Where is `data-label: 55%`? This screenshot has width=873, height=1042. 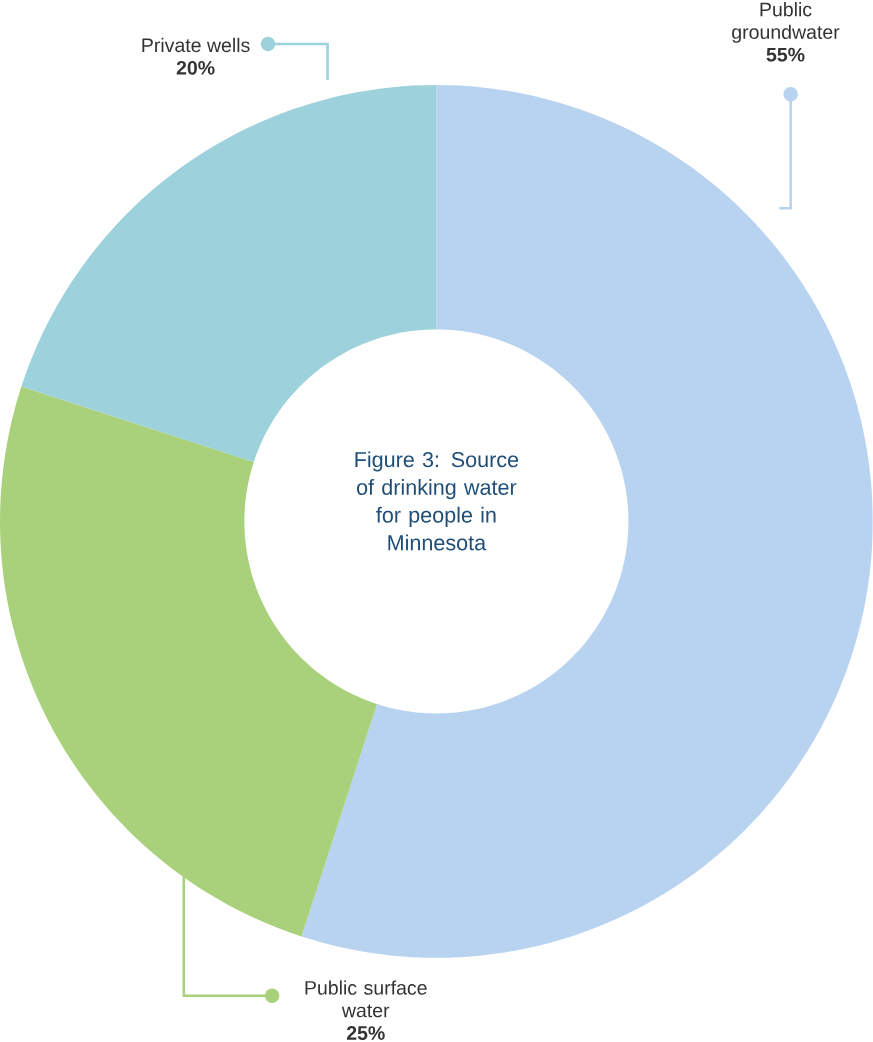
data-label: 55% is located at coordinates (785, 54).